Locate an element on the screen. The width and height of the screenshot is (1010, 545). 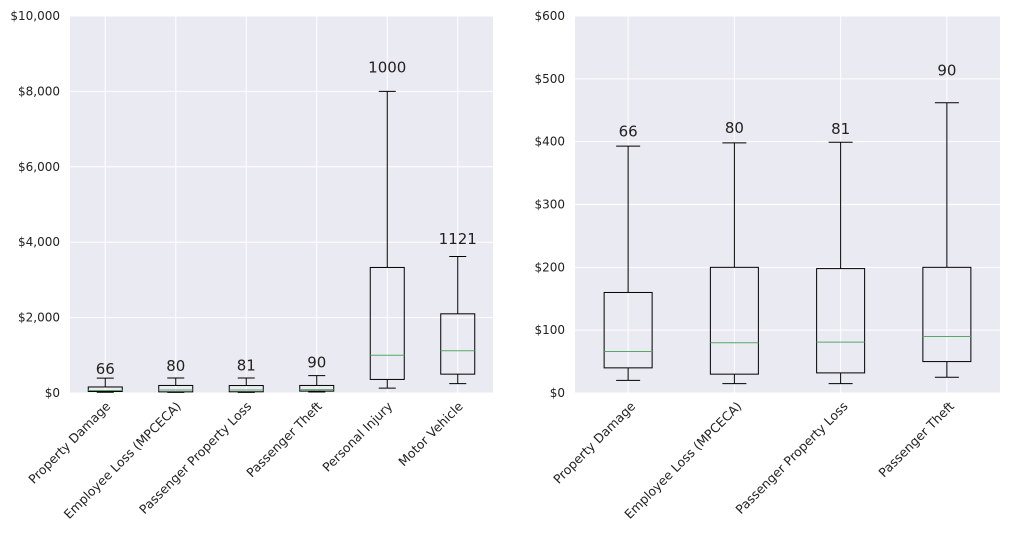
x-tick-label: Motor Vehicle is located at coordinates (430, 433).